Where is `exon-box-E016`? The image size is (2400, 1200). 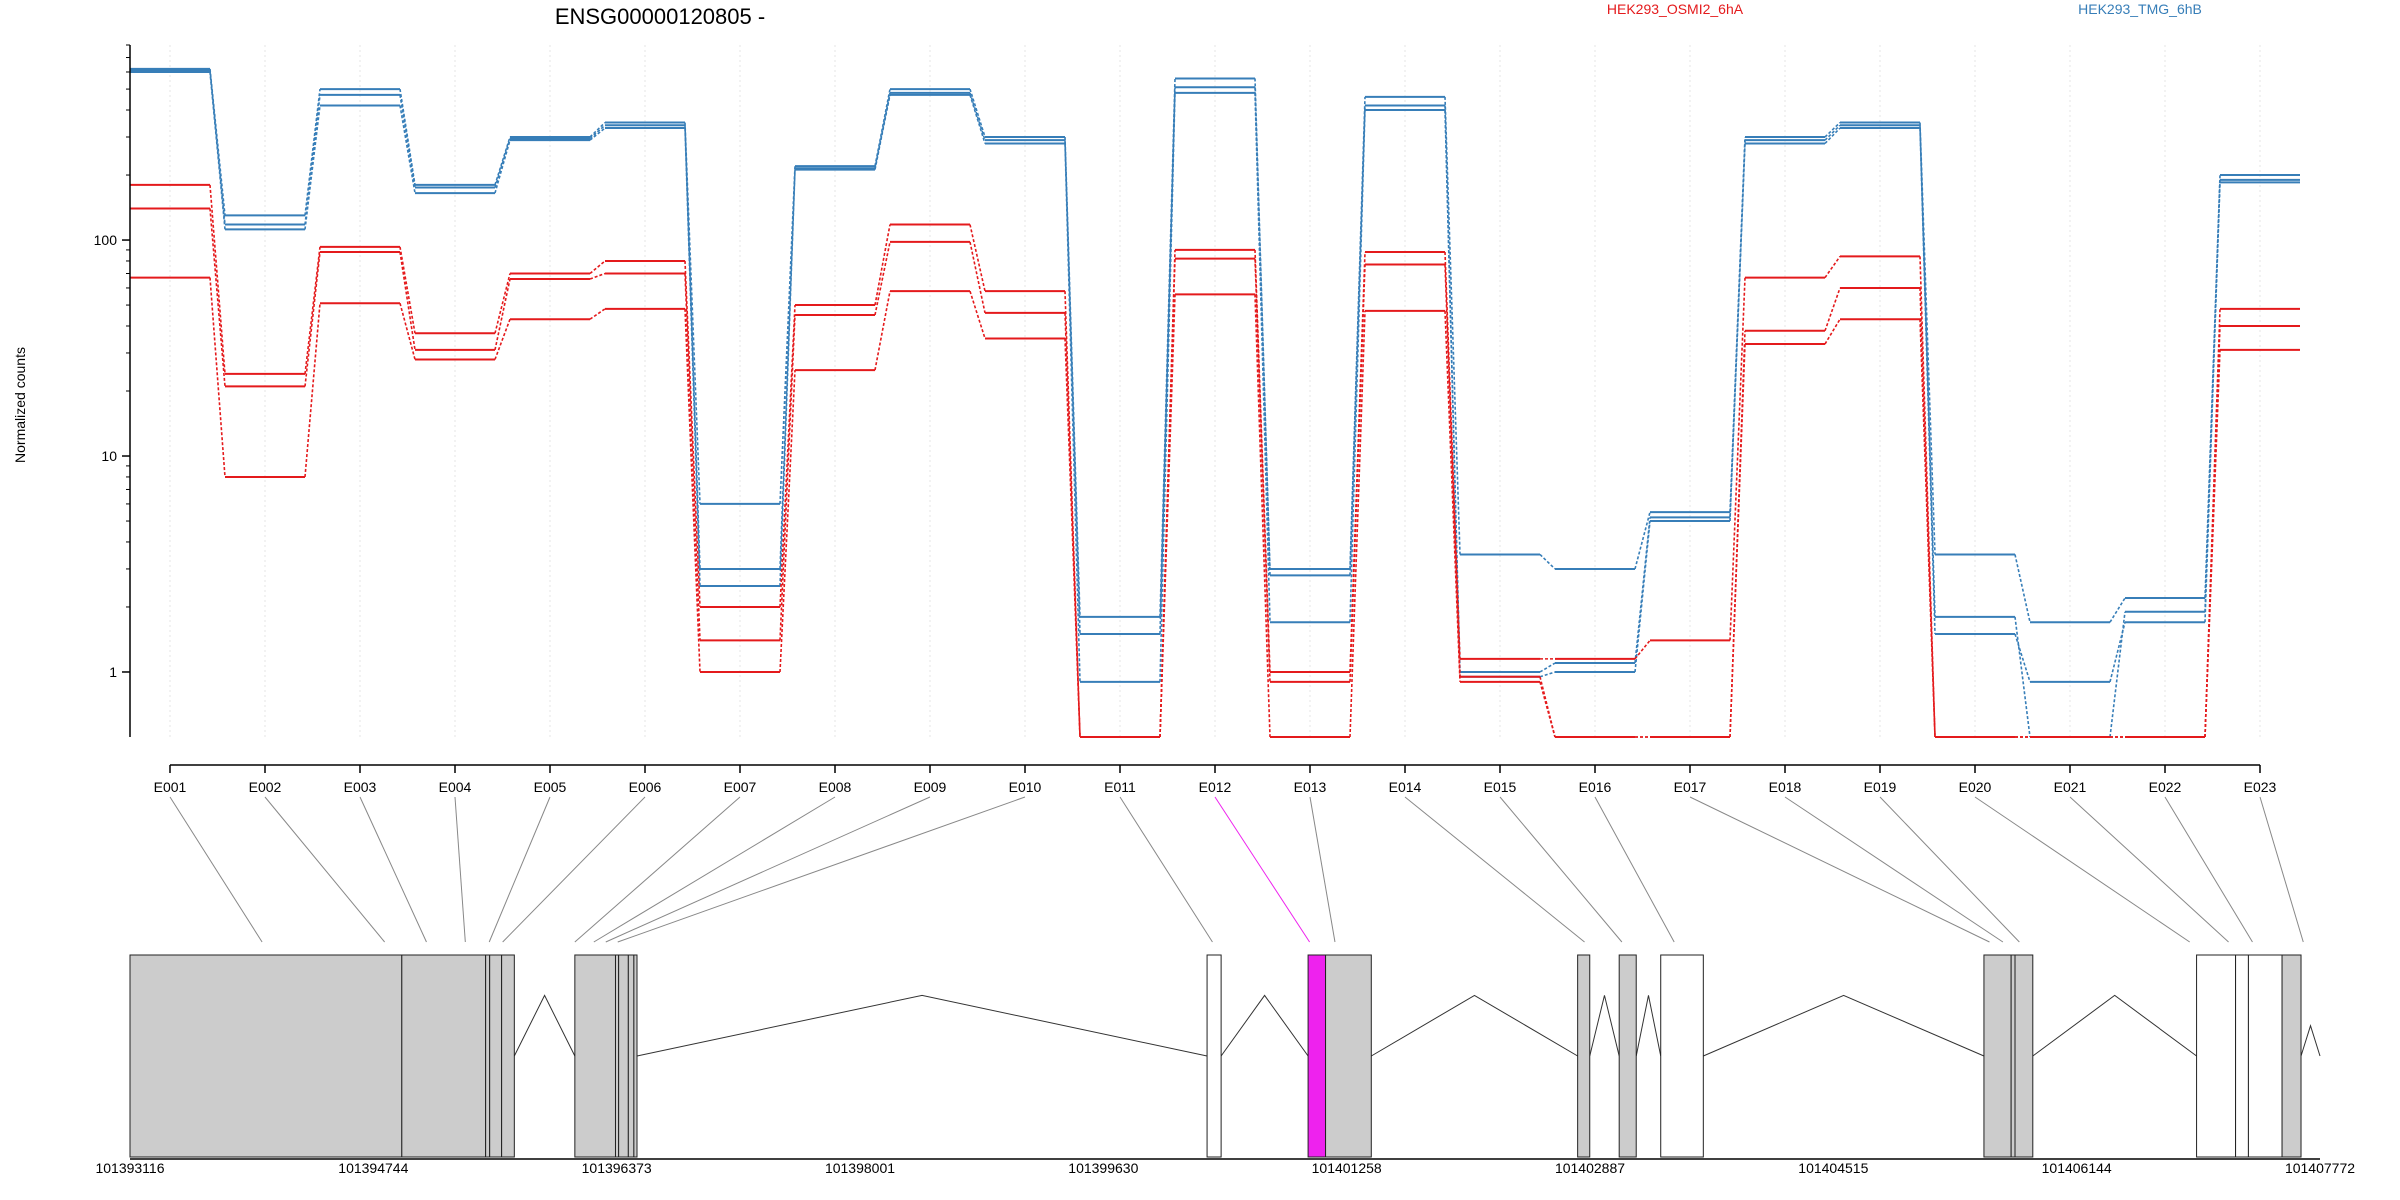
exon-box-E016 is located at coordinates (1682, 1056).